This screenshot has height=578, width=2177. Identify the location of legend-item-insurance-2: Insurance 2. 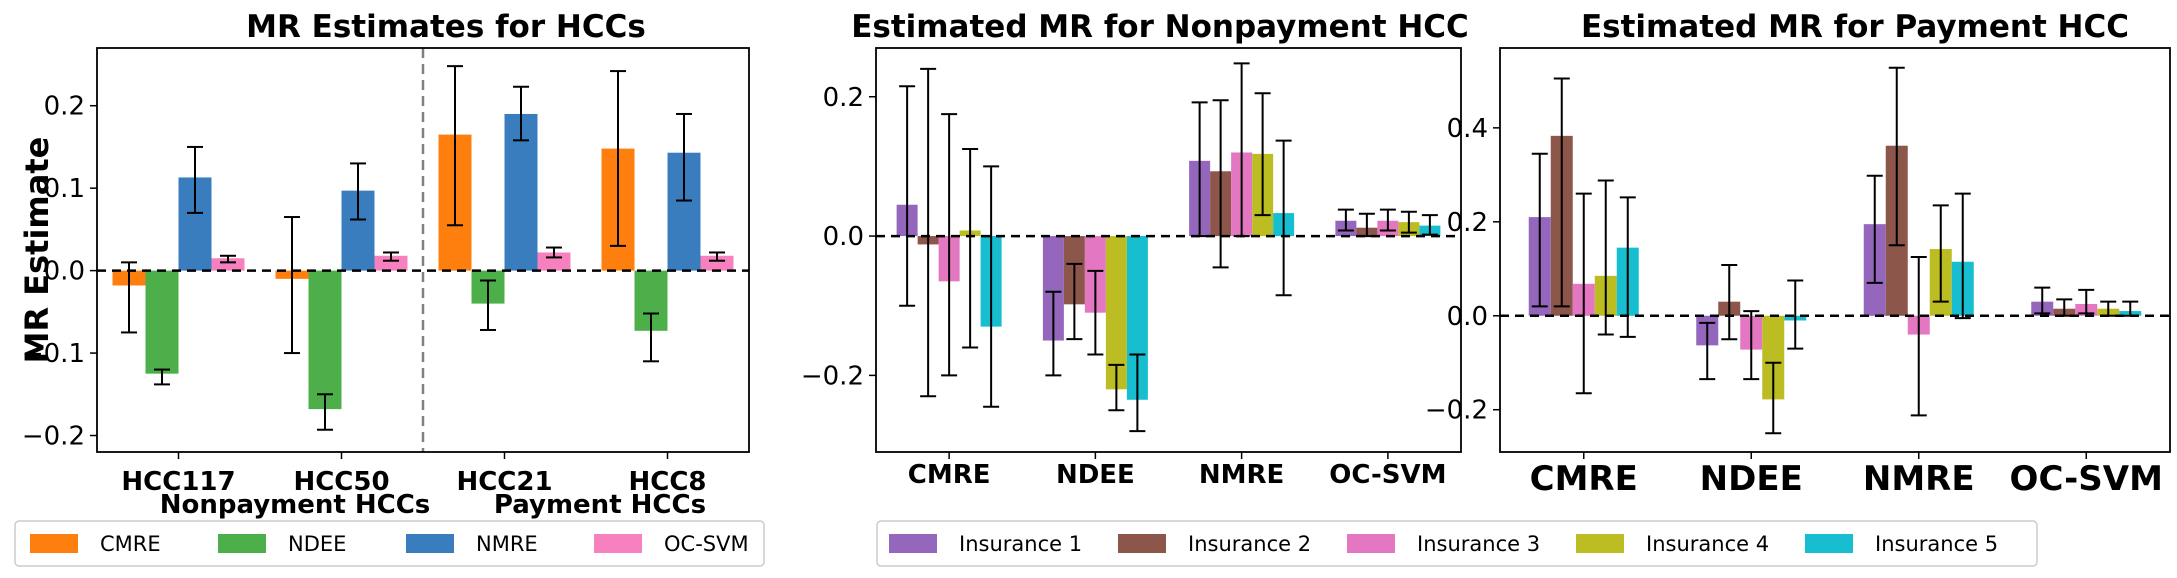
(1214, 544).